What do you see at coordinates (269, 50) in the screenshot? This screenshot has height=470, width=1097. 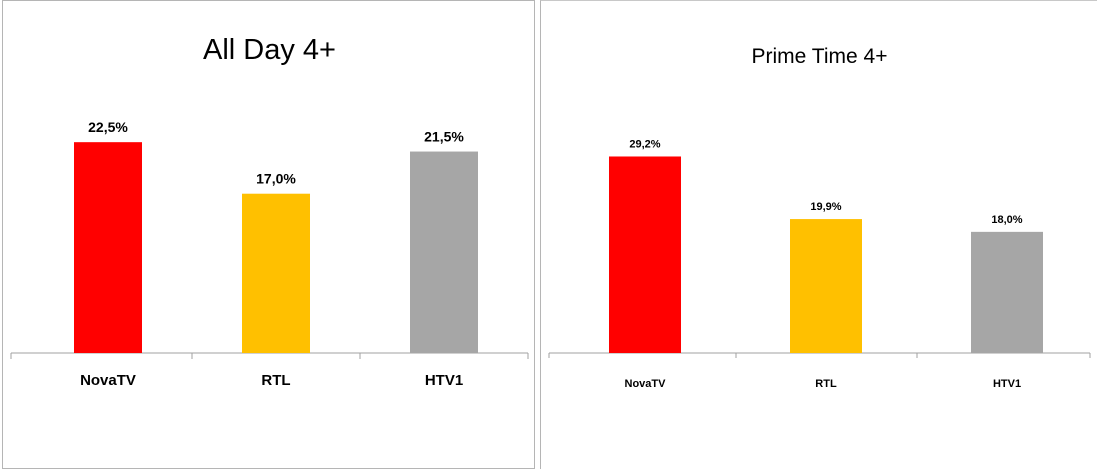 I see `chart-title: All Day 4+` at bounding box center [269, 50].